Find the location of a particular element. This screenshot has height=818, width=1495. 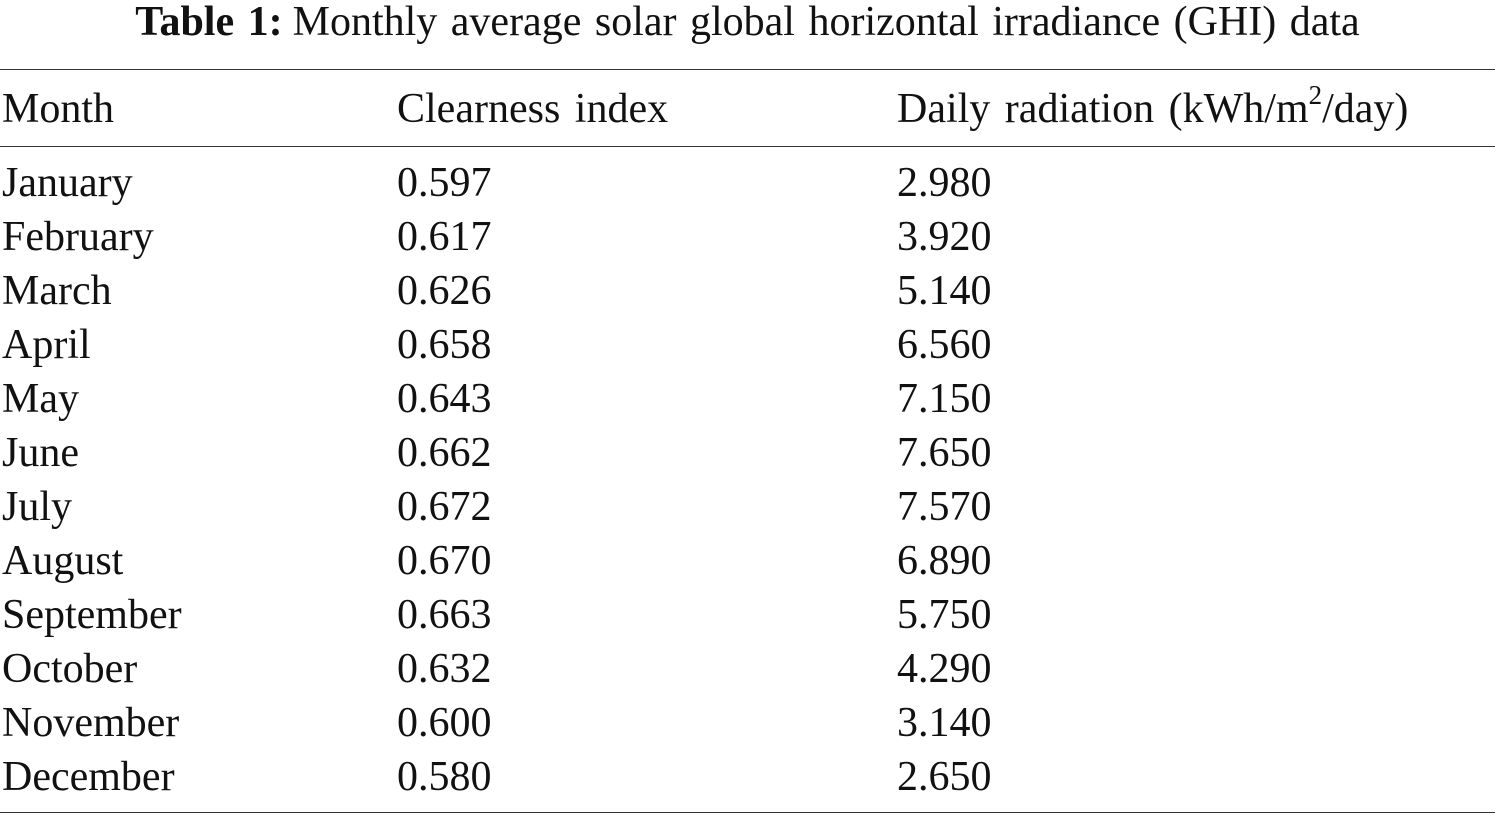

bottom-rule is located at coordinates (747, 812).